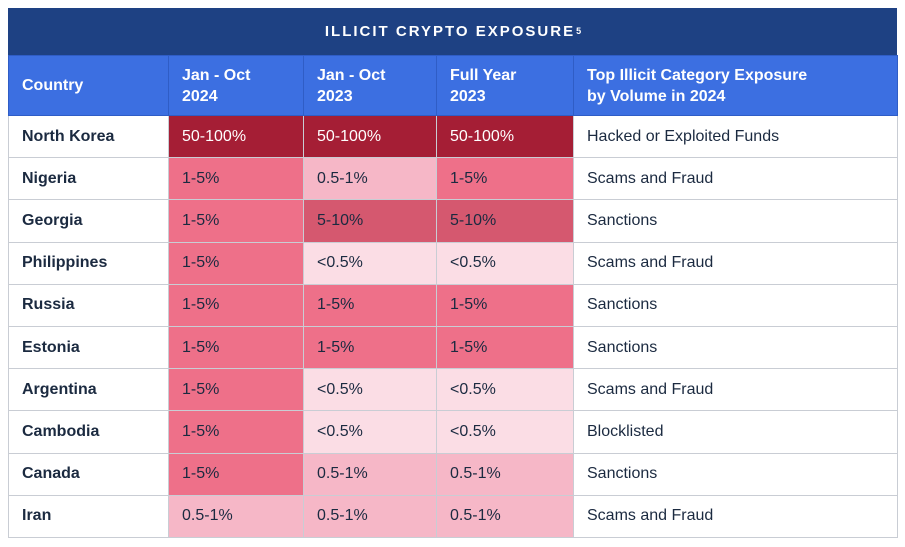 This screenshot has height=547, width=905. What do you see at coordinates (656, 96) in the screenshot?
I see `column-header-text: by Volume in 2024` at bounding box center [656, 96].